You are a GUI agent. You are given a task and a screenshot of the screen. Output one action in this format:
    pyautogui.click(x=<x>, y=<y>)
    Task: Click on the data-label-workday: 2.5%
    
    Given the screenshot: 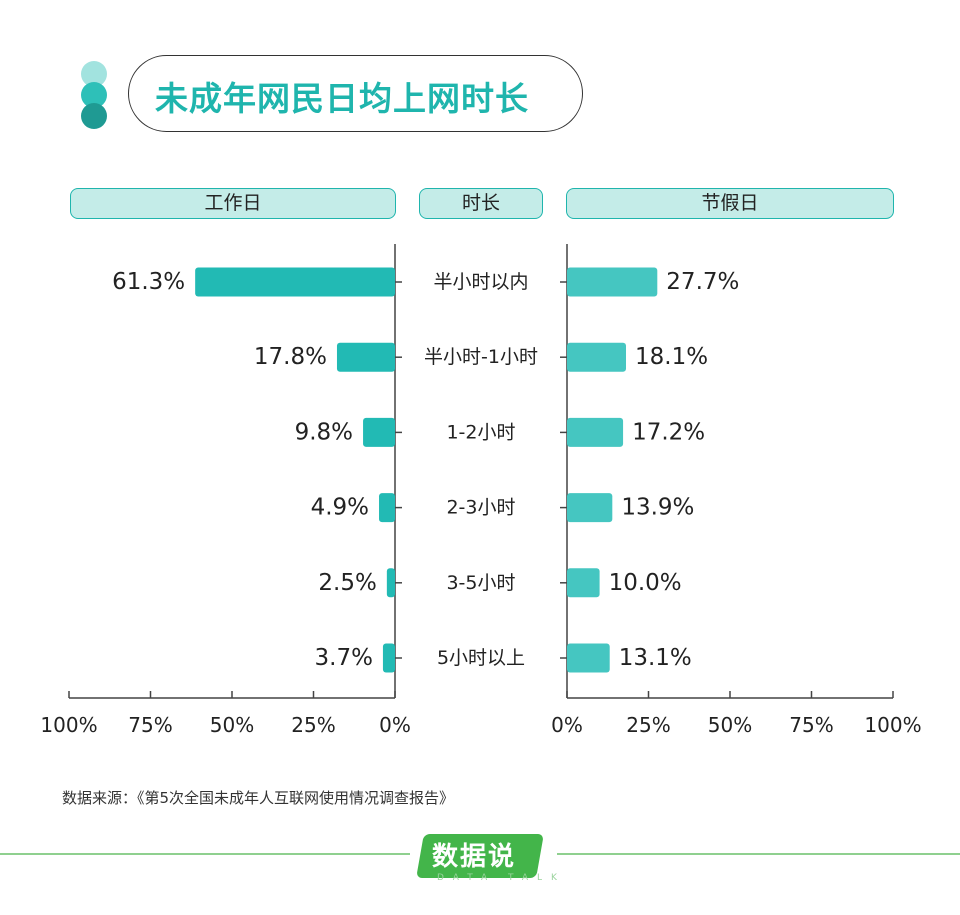 What is the action you would take?
    pyautogui.click(x=347, y=583)
    